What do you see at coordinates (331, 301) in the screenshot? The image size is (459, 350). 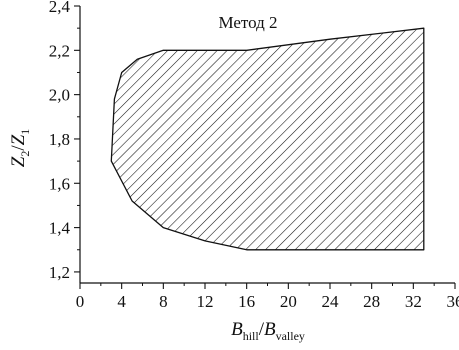 I see `x-tick-label: 24` at bounding box center [331, 301].